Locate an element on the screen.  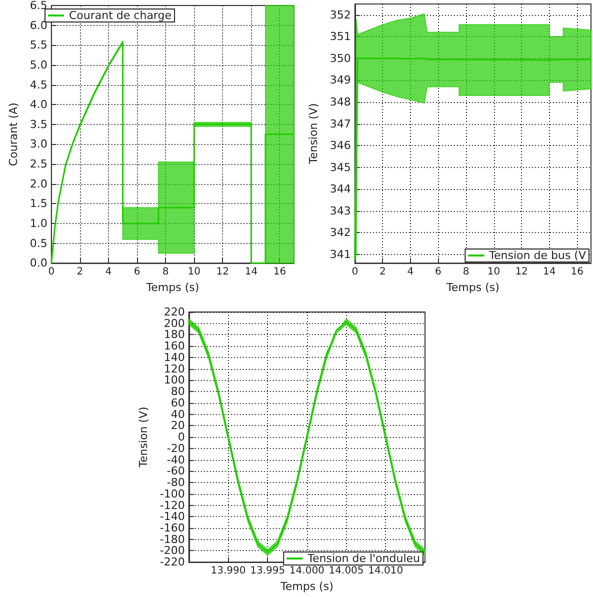
y-tick-label: 60 is located at coordinates (177, 403).